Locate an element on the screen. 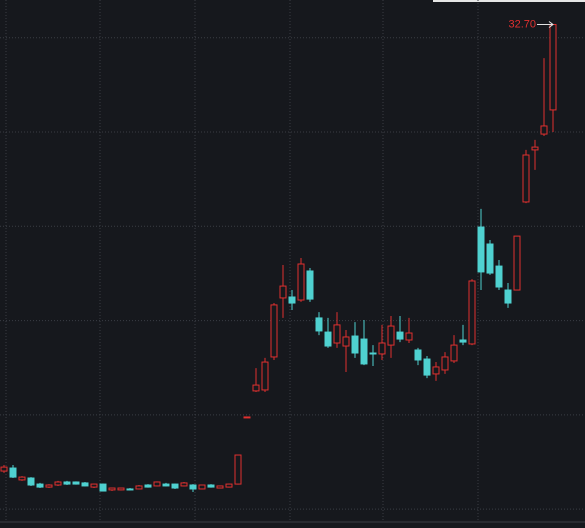 The height and width of the screenshot is (528, 585). annotation-arrow-head is located at coordinates (551, 24).